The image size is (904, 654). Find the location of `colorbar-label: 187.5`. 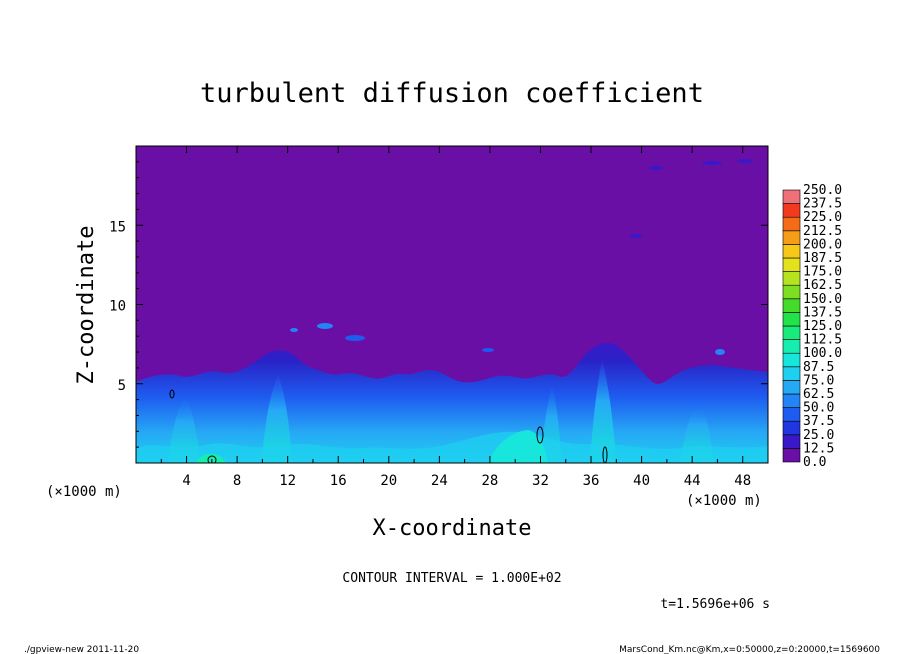

colorbar-label: 187.5 is located at coordinates (822, 258).